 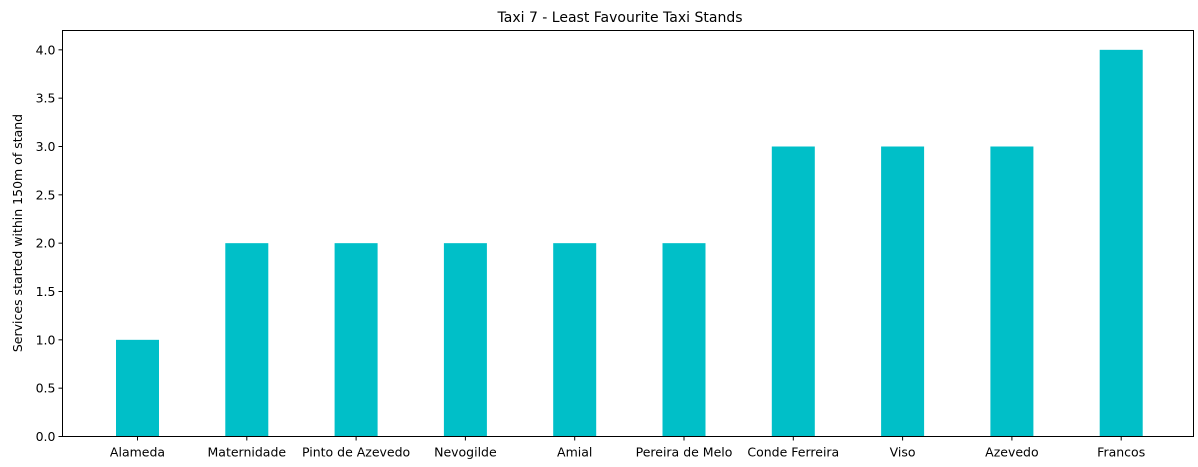 What do you see at coordinates (575, 340) in the screenshot?
I see `bar-amial` at bounding box center [575, 340].